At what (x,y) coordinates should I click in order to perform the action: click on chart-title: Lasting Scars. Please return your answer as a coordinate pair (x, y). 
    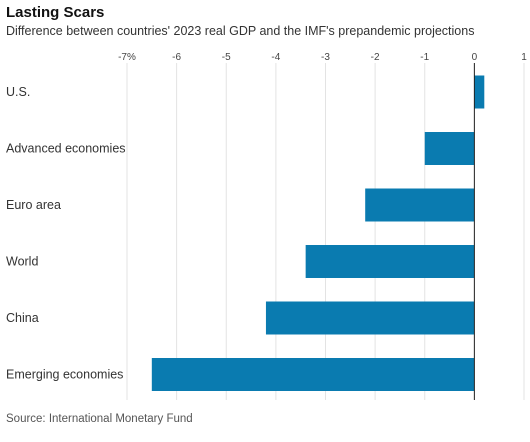
    Looking at the image, I should click on (55, 12).